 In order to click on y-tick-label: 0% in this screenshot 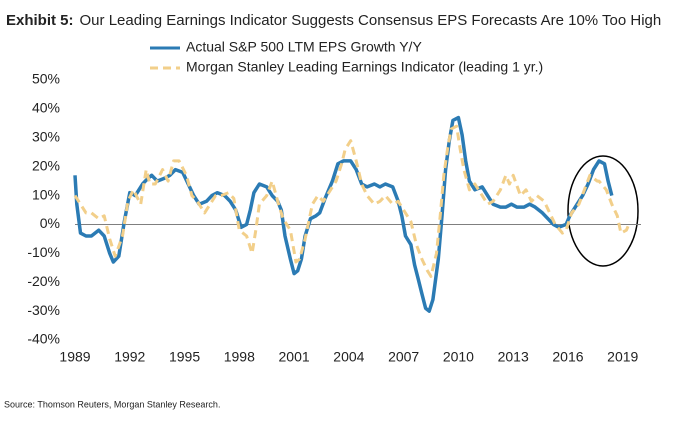, I will do `click(50, 223)`.